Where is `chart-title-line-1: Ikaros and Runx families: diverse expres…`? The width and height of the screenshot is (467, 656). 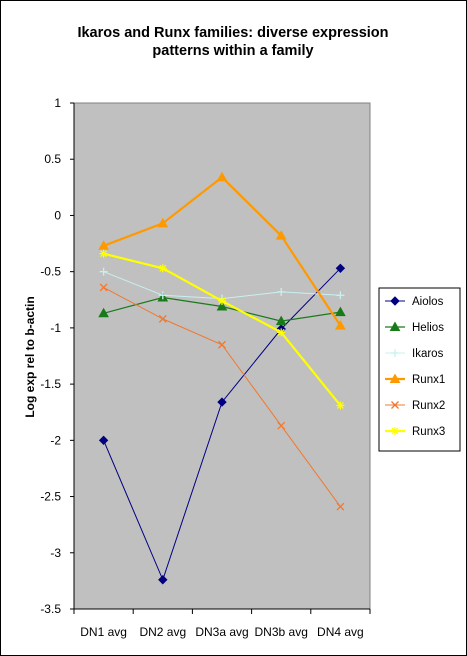
chart-title-line-1: Ikaros and Runx families: diverse expres… is located at coordinates (232, 33).